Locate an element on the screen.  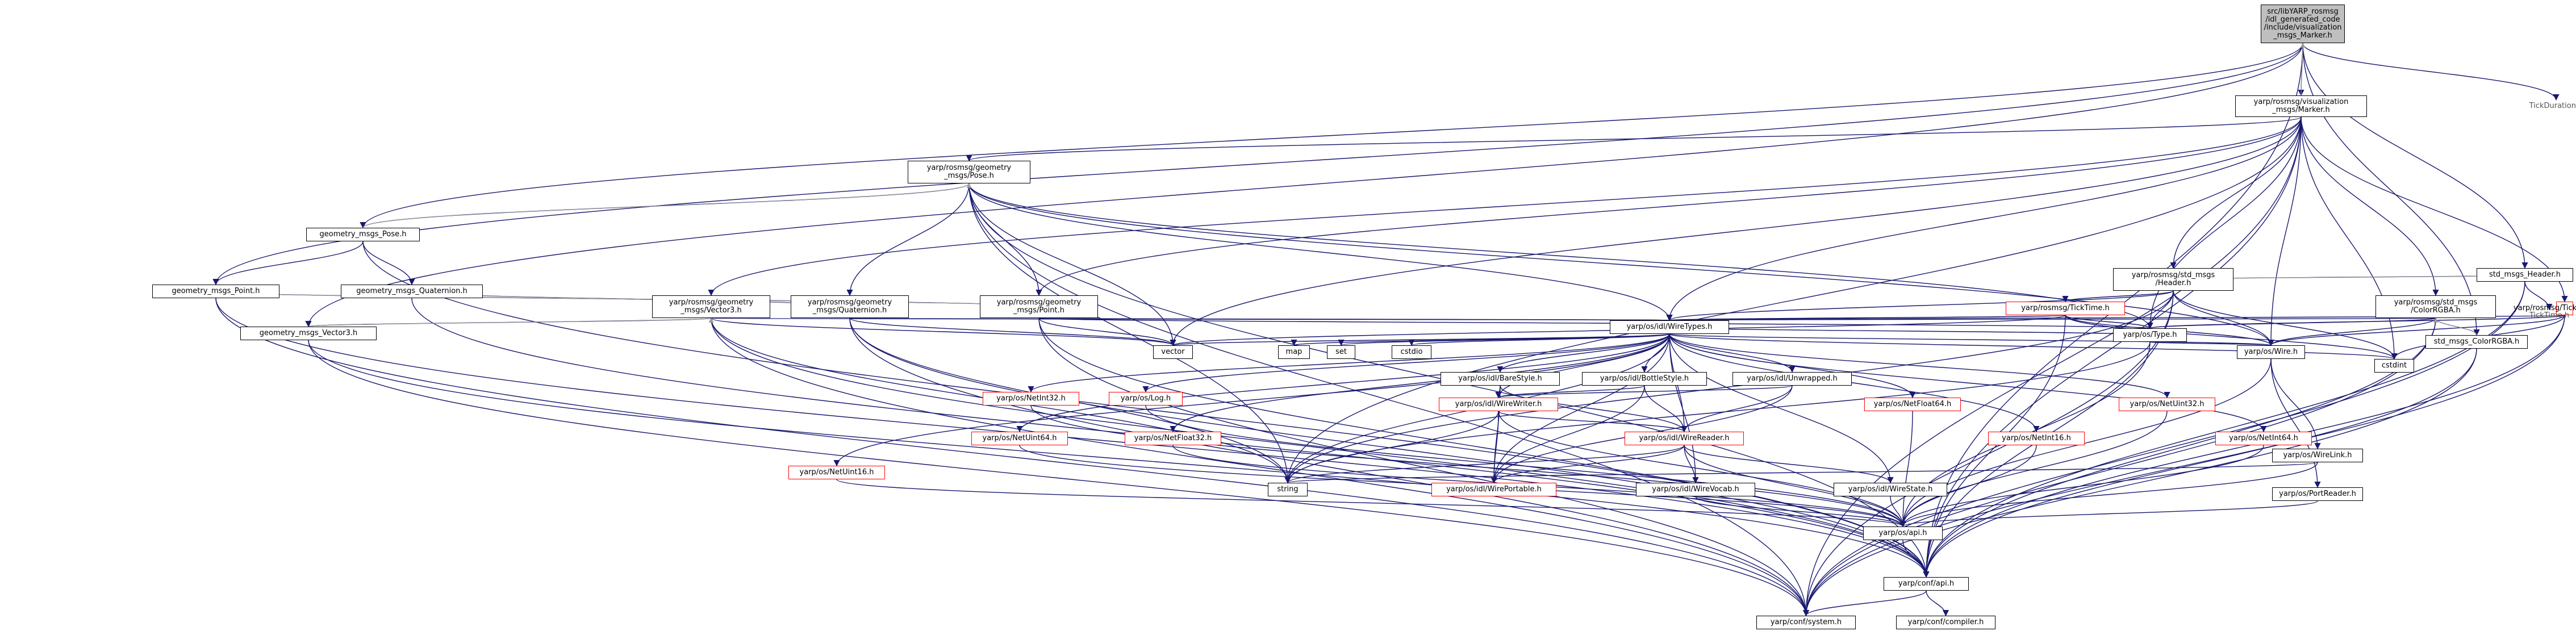
node-os-netuint32: yarp/os/NetUint32.h is located at coordinates (2167, 404).